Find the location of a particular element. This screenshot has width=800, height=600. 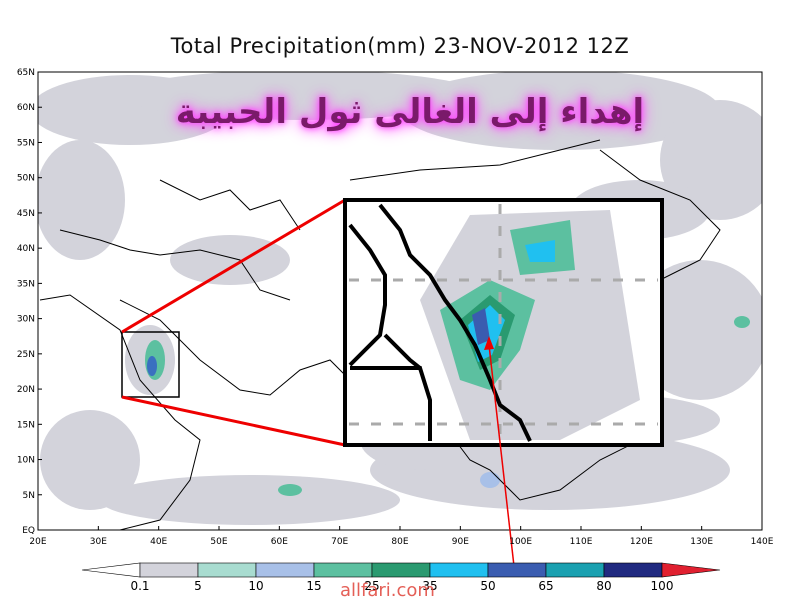

lat-label: 30N is located at coordinates (26, 320).